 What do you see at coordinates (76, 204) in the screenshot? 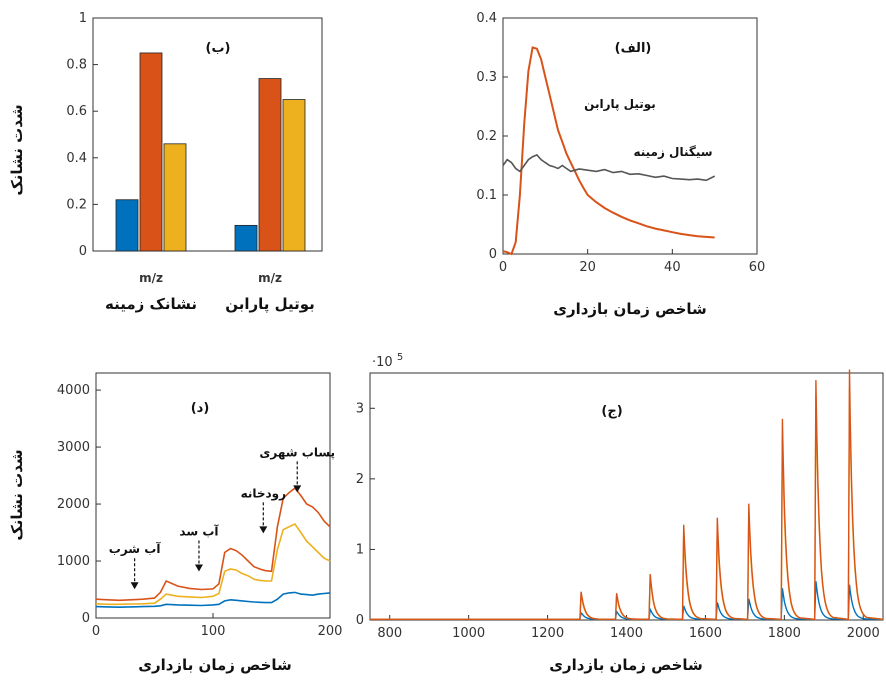
I see `panel-b-ytick-label-1: 0.2` at bounding box center [76, 204].